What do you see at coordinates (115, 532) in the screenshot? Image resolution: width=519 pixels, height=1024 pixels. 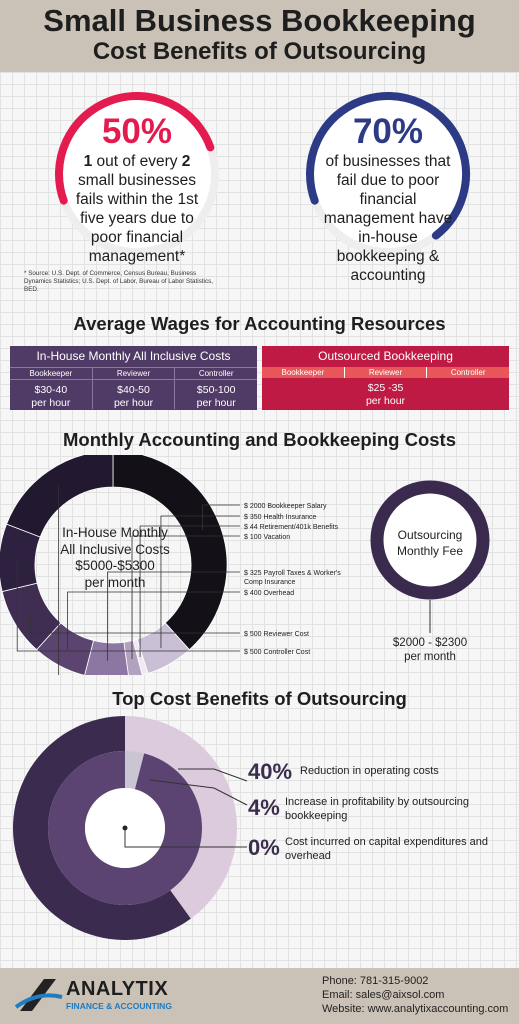 I see `inhouse-center-line1: In-House Monthly` at bounding box center [115, 532].